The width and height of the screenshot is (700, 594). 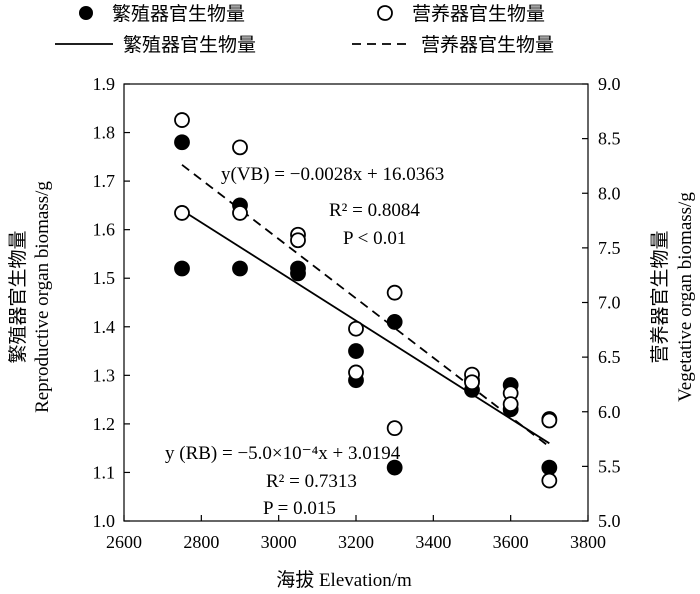 What do you see at coordinates (511, 542) in the screenshot?
I see `x-tick-label: 3600` at bounding box center [511, 542].